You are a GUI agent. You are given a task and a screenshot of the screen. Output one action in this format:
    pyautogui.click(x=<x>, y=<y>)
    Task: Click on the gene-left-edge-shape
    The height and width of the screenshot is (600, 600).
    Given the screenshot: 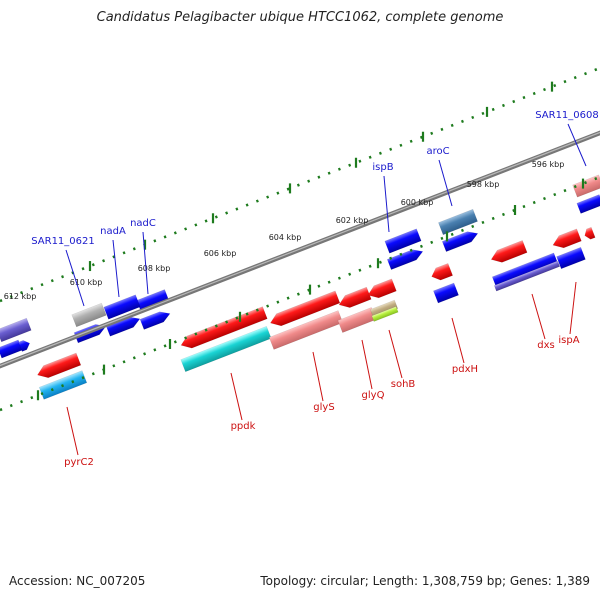 What is the action you would take?
    pyautogui.click(x=16, y=330)
    